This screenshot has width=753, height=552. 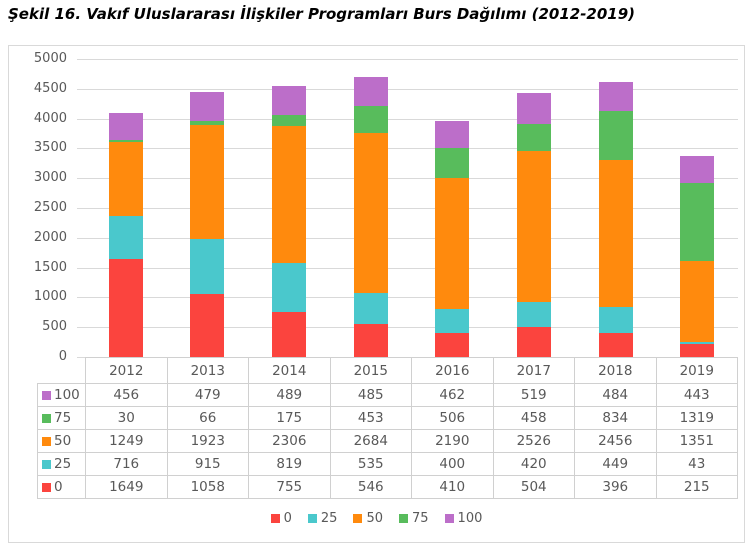 I want to click on table-cell-25-2015: 535, so click(x=370, y=464).